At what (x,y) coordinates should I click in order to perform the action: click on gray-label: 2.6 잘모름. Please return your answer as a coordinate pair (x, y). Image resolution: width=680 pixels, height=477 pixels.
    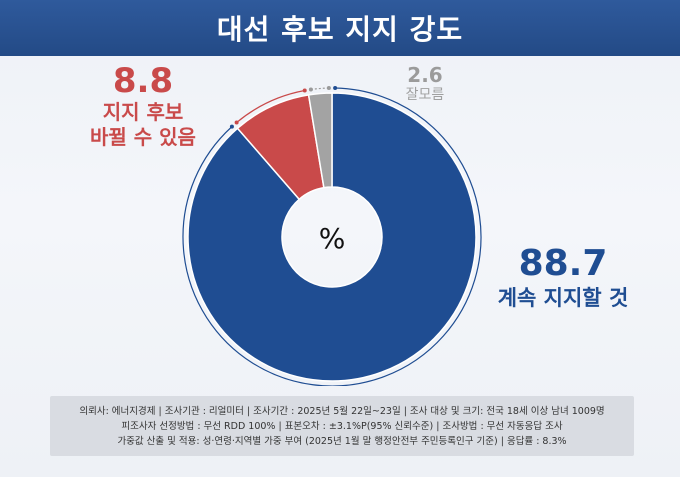
    Looking at the image, I should click on (425, 84).